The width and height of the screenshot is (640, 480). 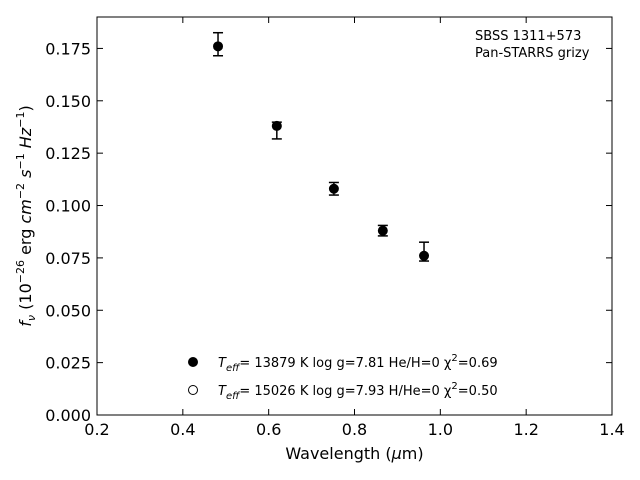 What do you see at coordinates (354, 429) in the screenshot?
I see `x-tick-label: 0.8` at bounding box center [354, 429].